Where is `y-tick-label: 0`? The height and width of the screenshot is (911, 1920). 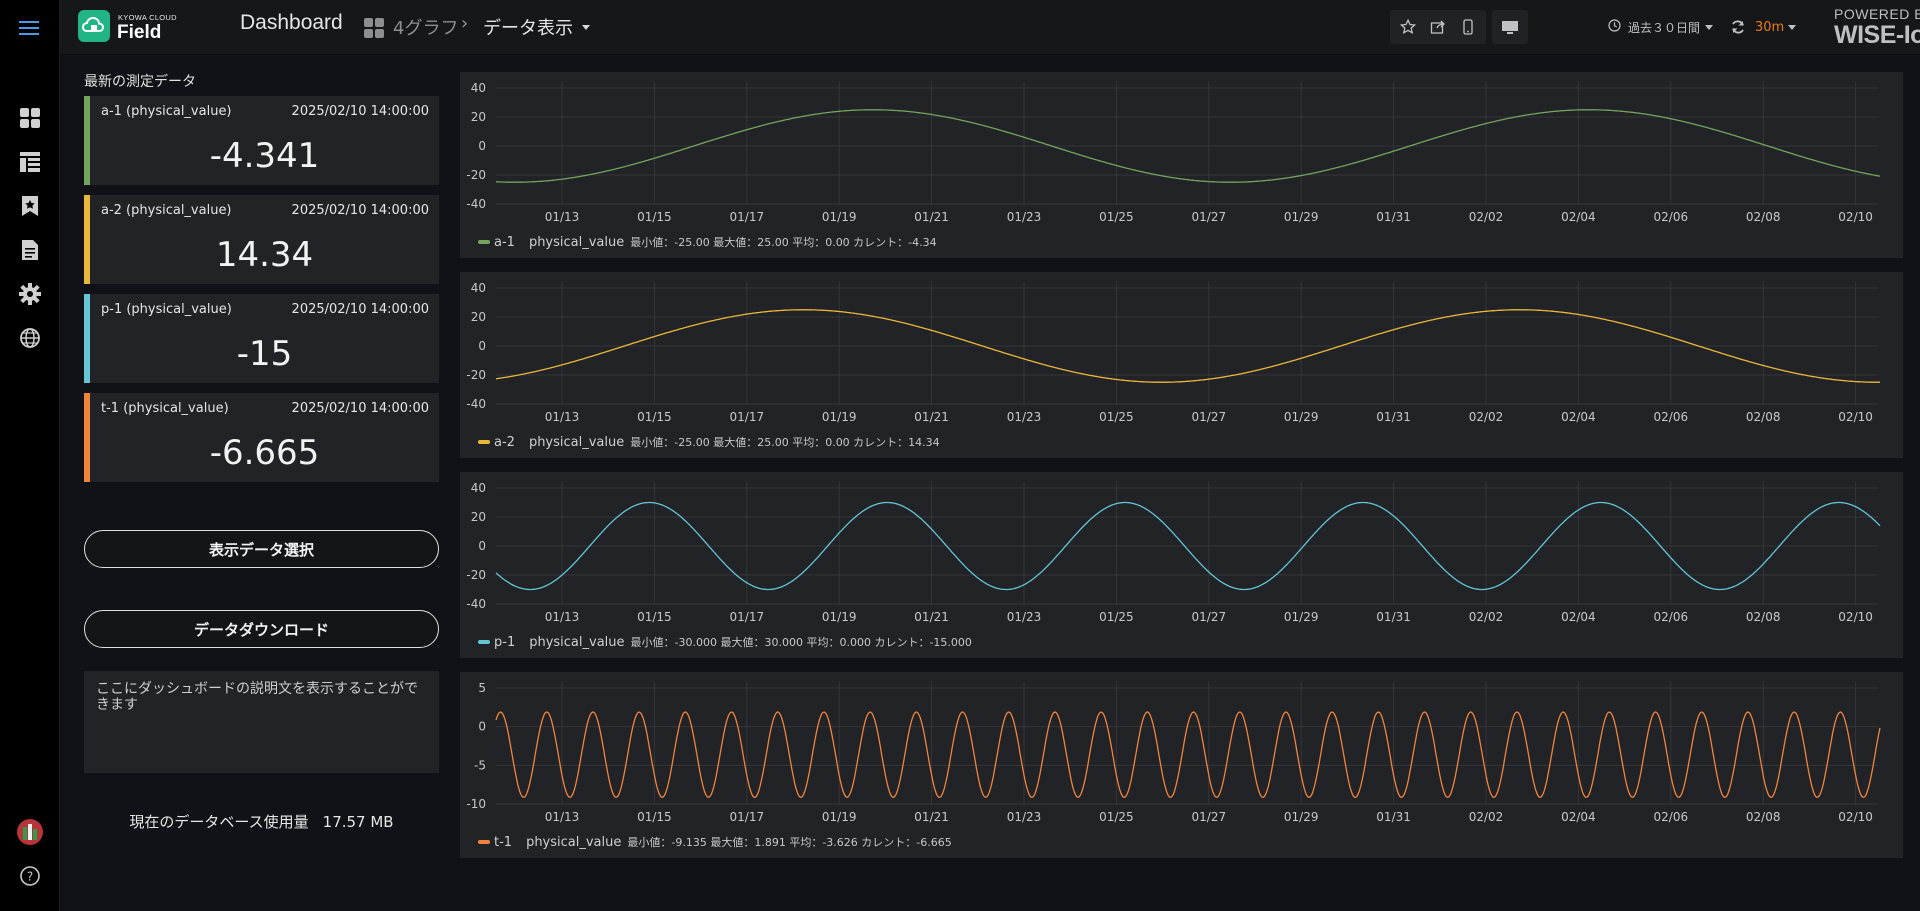 y-tick-label: 0 is located at coordinates (482, 346).